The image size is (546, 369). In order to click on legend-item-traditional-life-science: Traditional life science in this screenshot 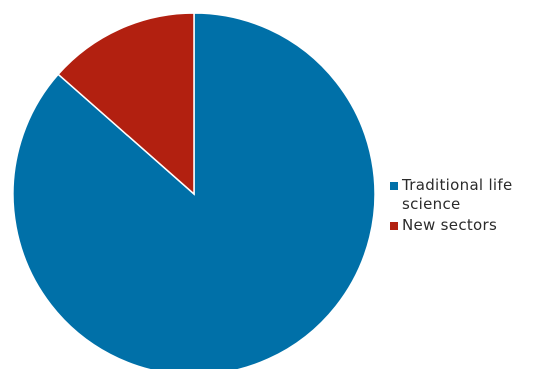, I will do `click(465, 195)`.